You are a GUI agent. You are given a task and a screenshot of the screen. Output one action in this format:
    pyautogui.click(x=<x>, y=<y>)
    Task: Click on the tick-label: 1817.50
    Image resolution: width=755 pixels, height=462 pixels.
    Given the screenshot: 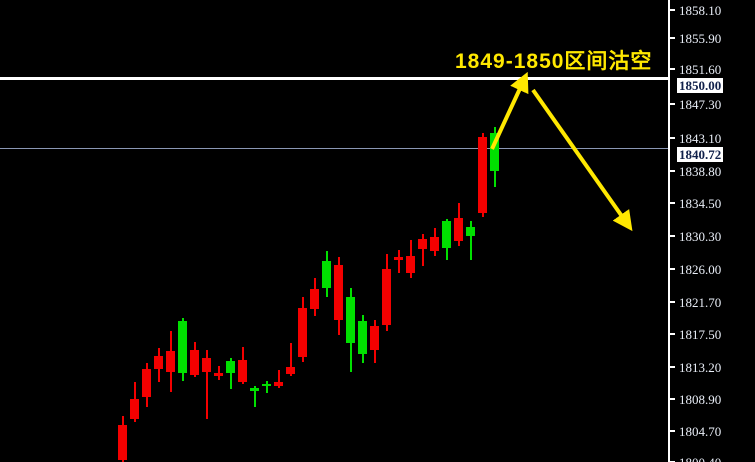 What is the action you would take?
    pyautogui.click(x=700, y=334)
    